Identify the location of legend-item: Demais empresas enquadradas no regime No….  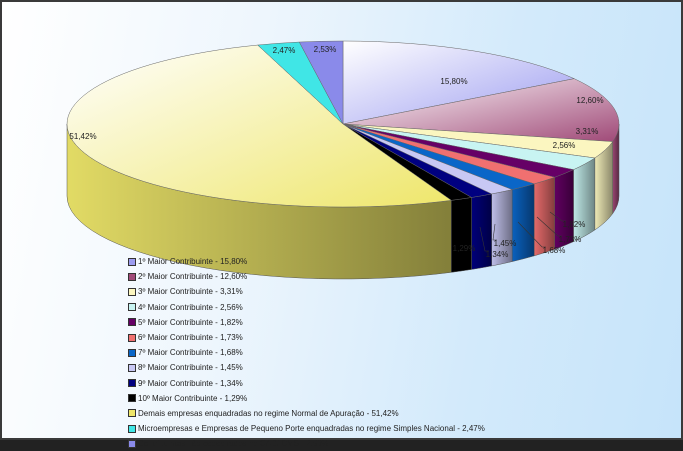
(306, 413).